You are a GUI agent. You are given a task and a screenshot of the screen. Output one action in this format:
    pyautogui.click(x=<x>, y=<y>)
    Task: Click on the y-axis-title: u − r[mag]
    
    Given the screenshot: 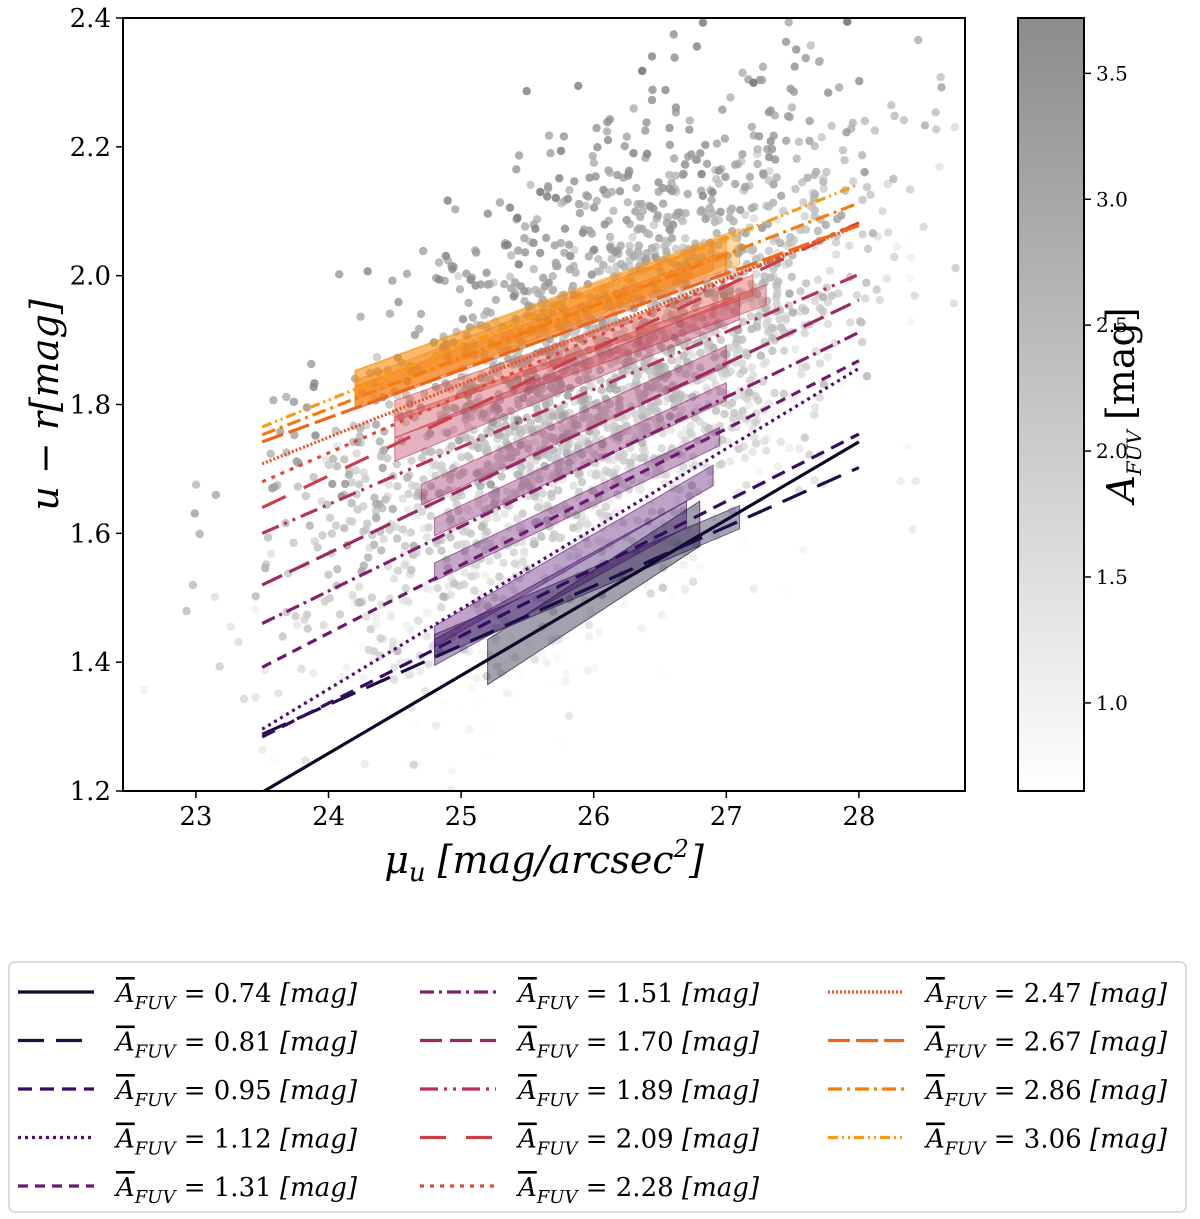 What is the action you would take?
    pyautogui.click(x=45, y=404)
    